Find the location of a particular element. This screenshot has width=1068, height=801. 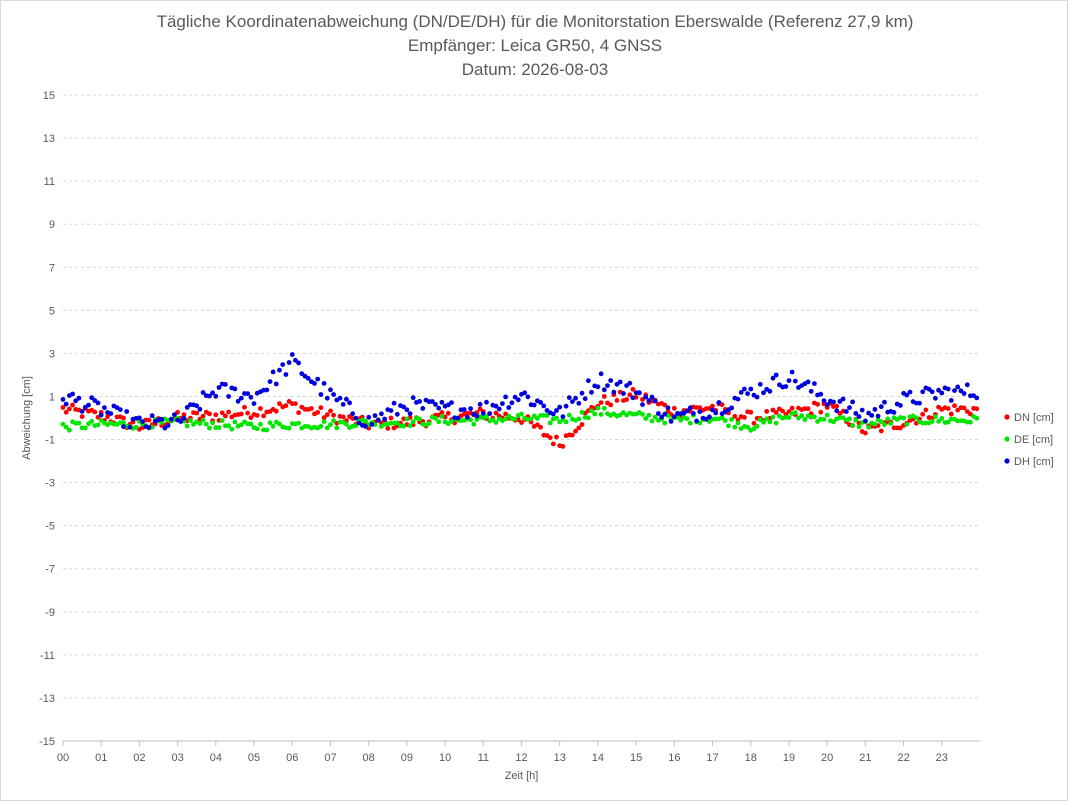

x-tick-label: 05 is located at coordinates (254, 758).